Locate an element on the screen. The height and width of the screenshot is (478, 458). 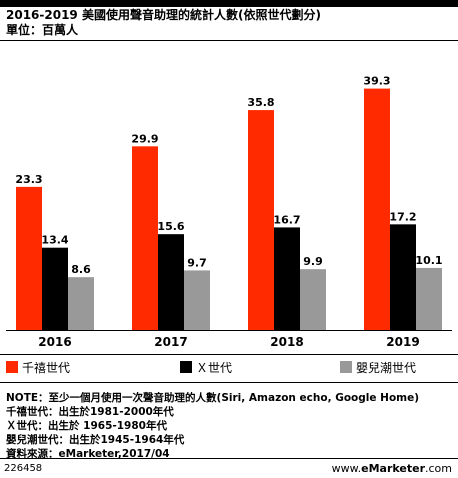
chart-subtitle: 單位：百萬人 is located at coordinates (42, 30).